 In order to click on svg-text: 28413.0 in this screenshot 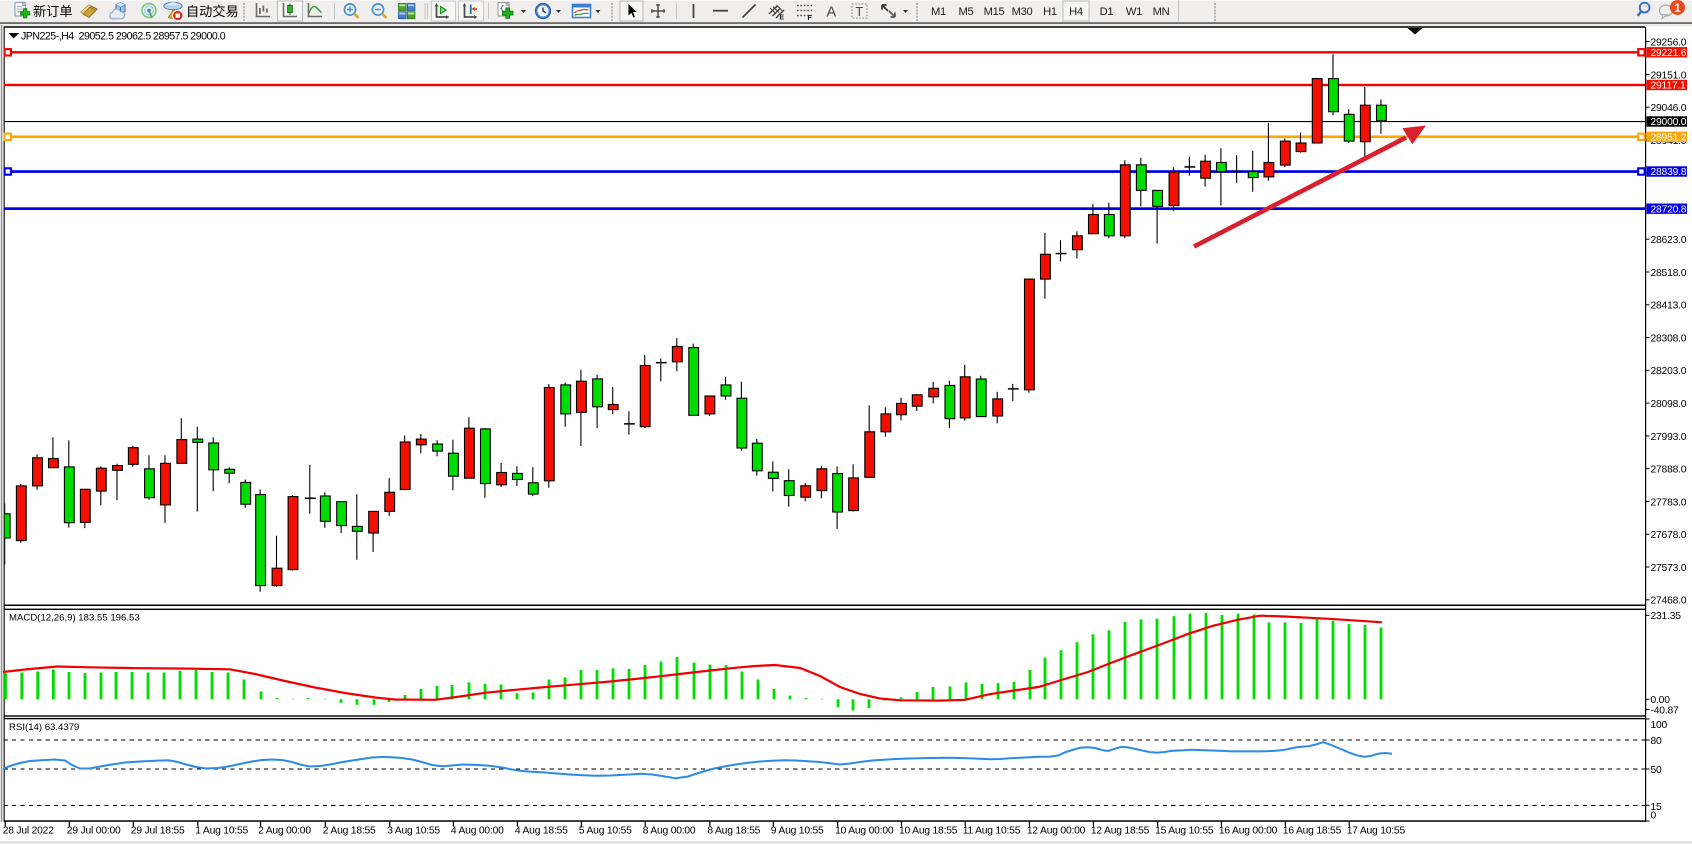, I will do `click(1669, 306)`.